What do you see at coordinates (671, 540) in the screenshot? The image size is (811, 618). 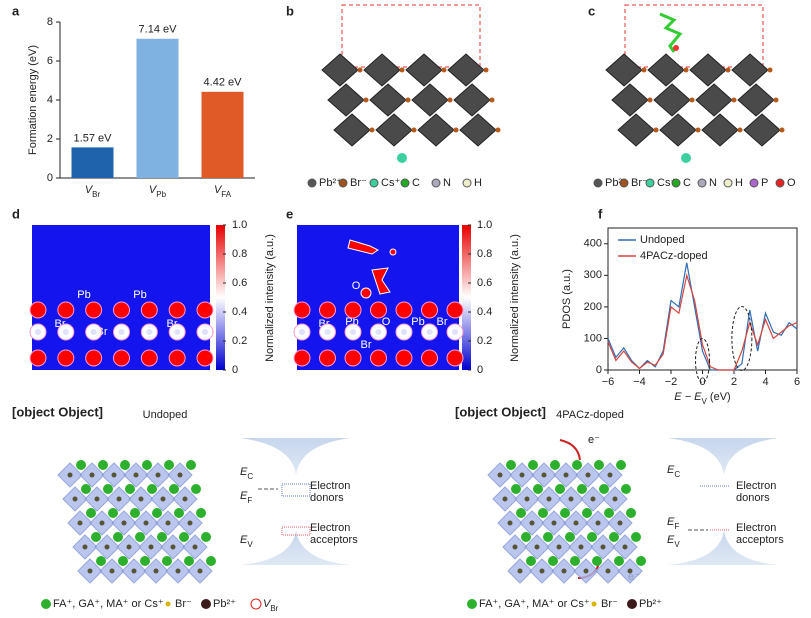 I see `energy-level-part: E` at bounding box center [671, 540].